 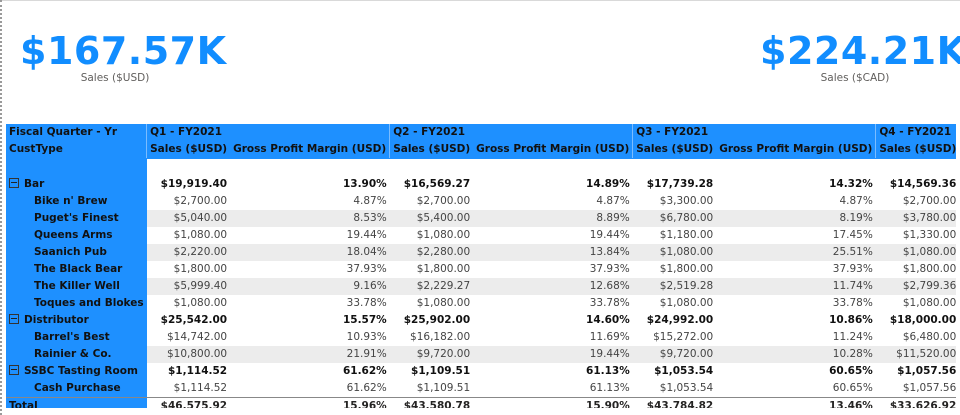 I want to click on sales-cell: $16,569.27, so click(x=437, y=184).